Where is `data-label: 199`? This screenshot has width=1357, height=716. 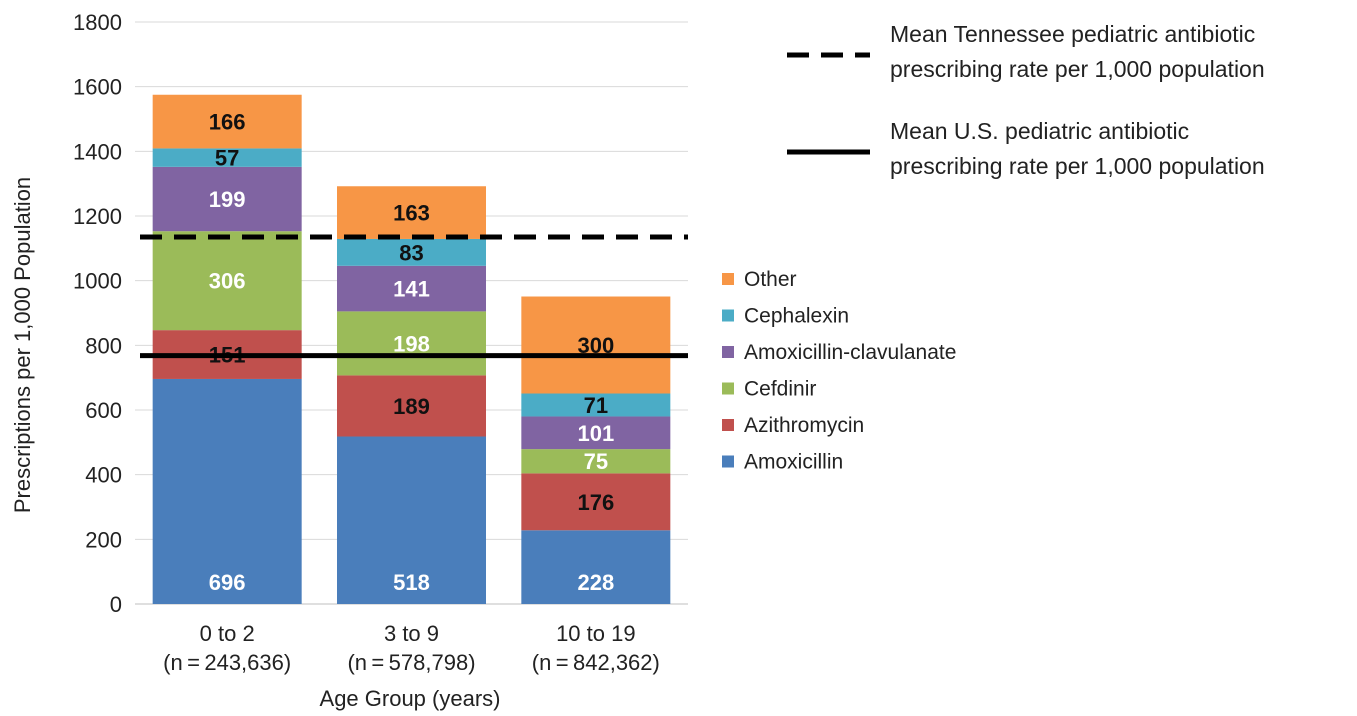
data-label: 199 is located at coordinates (227, 199).